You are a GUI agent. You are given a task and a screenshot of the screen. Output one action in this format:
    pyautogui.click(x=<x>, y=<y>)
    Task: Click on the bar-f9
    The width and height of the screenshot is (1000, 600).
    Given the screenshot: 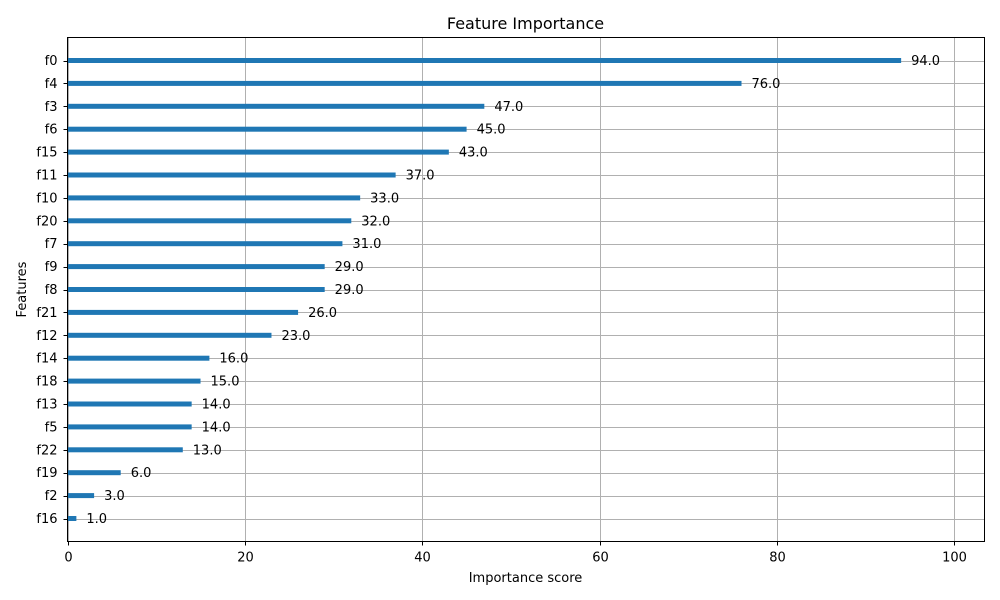 What is the action you would take?
    pyautogui.click(x=196, y=267)
    